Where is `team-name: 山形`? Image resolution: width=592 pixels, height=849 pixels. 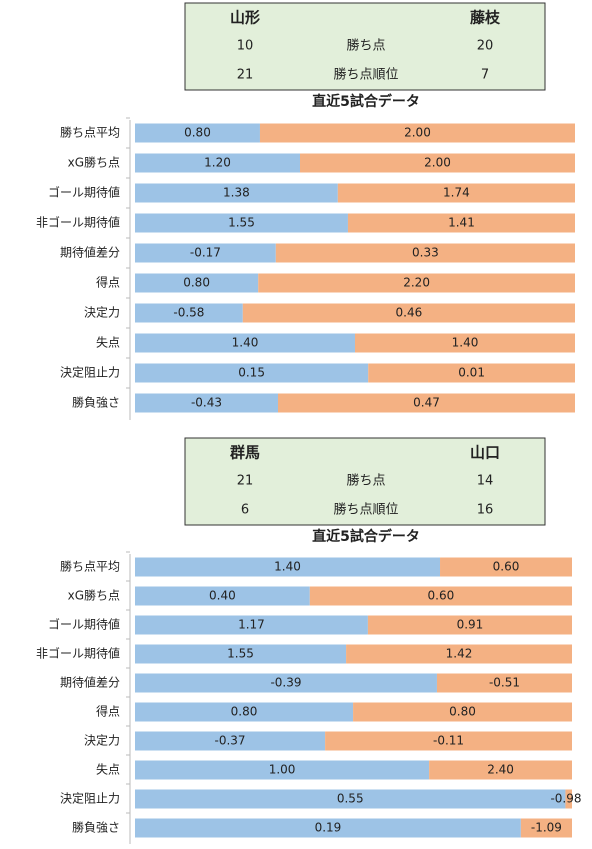
team-name: 山形 is located at coordinates (245, 18).